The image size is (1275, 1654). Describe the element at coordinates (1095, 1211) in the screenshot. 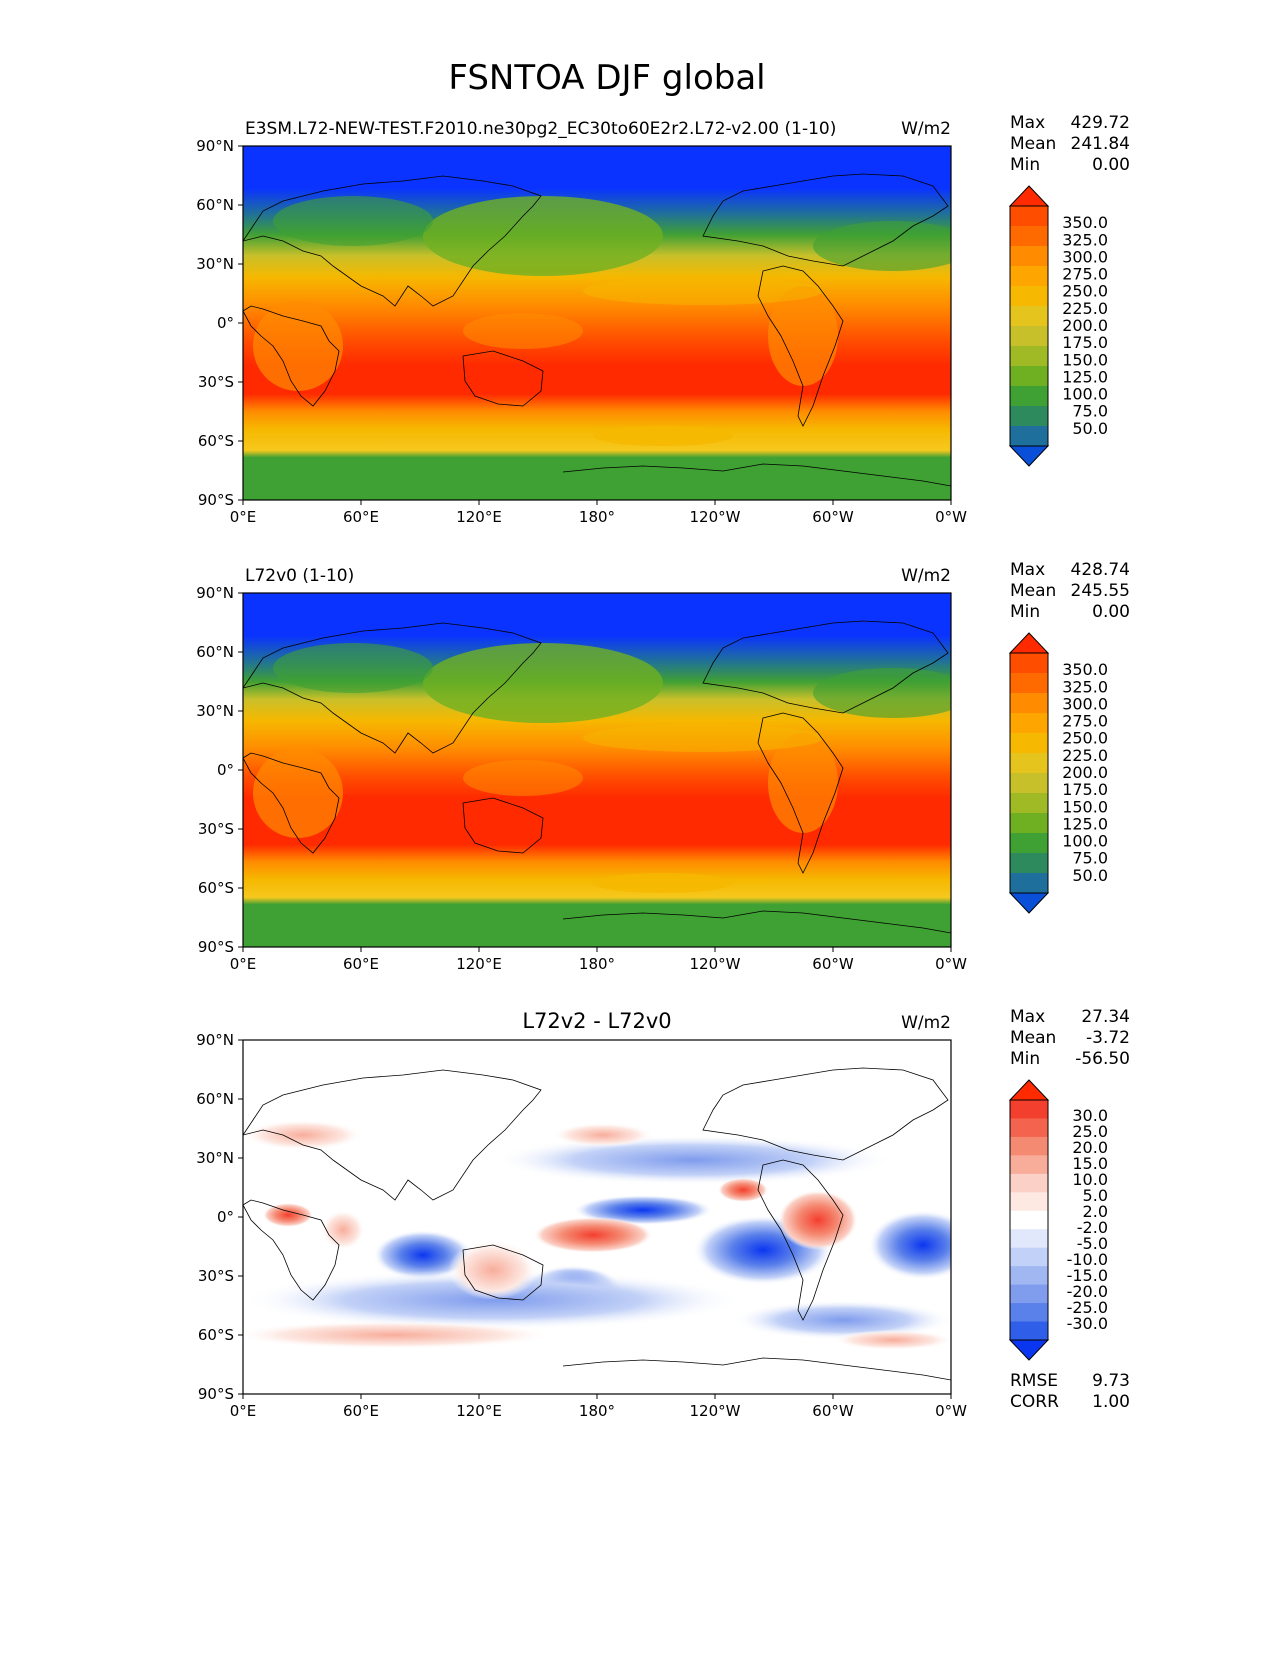

I see `colorbar-tick-label: 2.0` at that location.